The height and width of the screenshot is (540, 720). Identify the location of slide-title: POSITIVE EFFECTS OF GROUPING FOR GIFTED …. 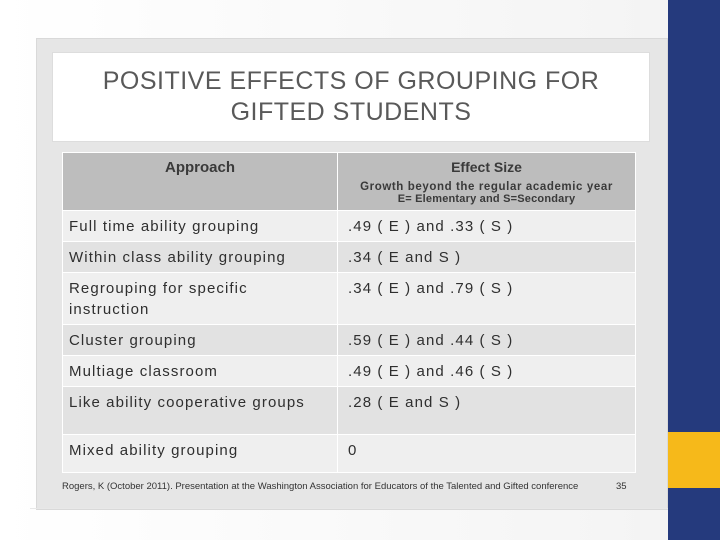
(351, 96).